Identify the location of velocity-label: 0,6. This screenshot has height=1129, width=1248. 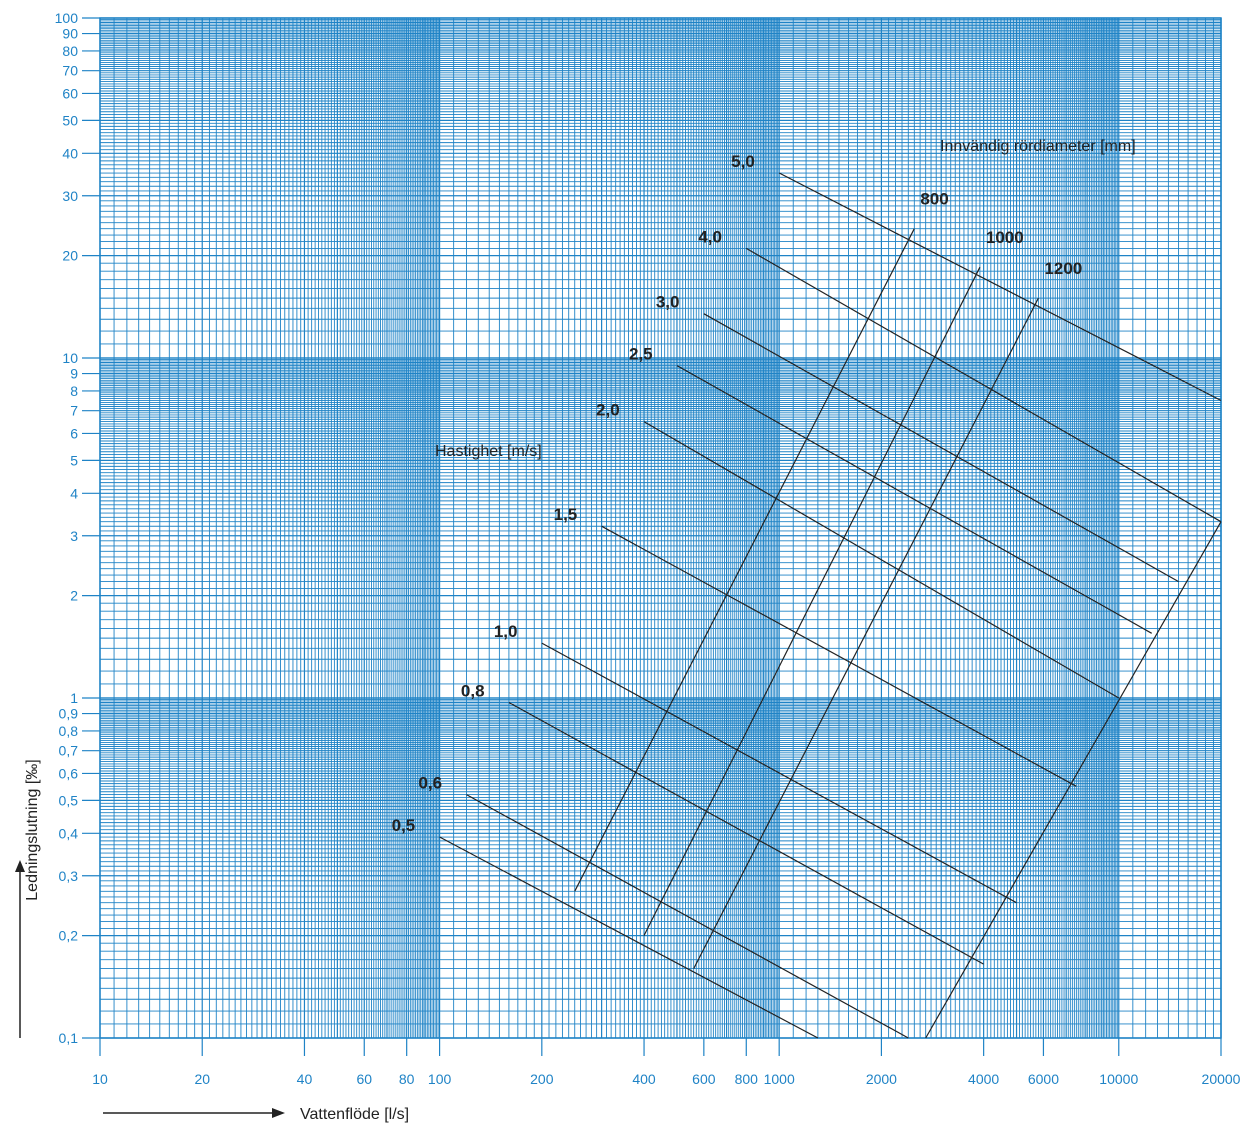
(430, 783).